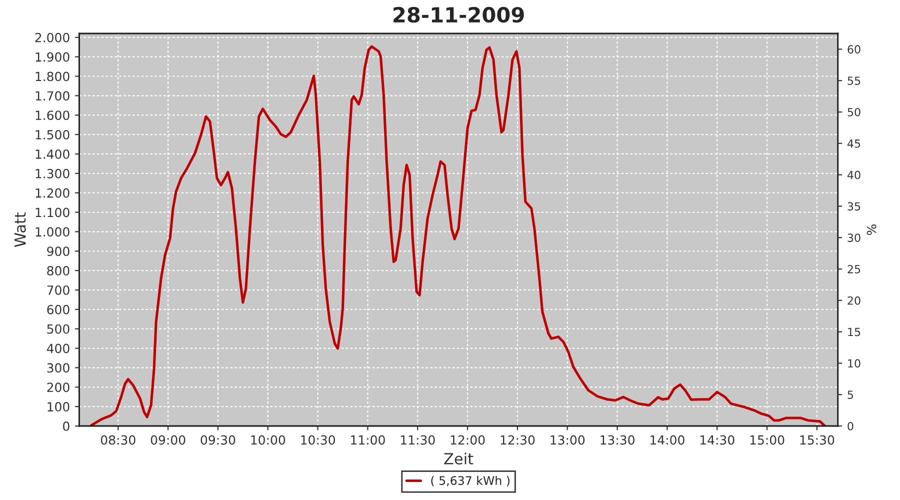 This screenshot has width=900, height=500. What do you see at coordinates (58, 271) in the screenshot?
I see `y-tick-label: 800` at bounding box center [58, 271].